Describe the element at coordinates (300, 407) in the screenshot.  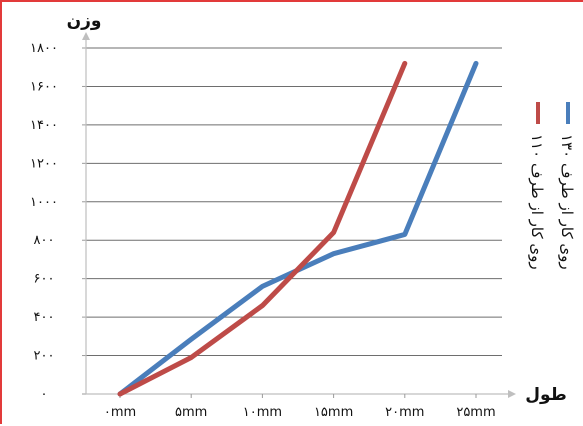
I see `x-tick-labels: ۰mm ۵mm ۱۰mm ۱۵mm ۲۰mm ۲۵mm` at that location.